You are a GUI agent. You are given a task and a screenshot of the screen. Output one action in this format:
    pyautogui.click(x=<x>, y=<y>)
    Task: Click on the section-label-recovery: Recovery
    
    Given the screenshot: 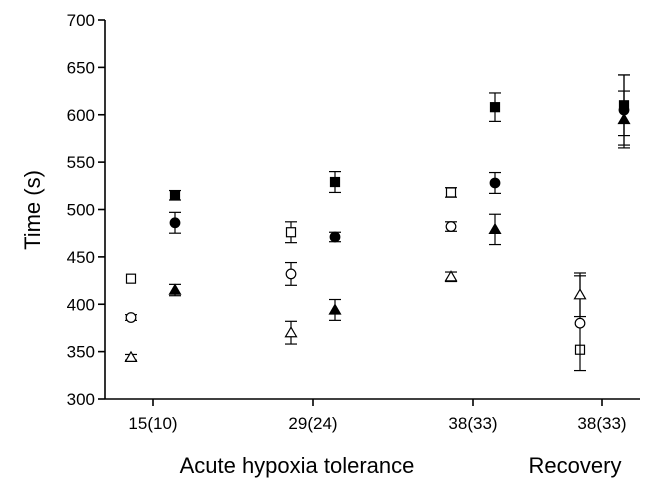 What is the action you would take?
    pyautogui.click(x=575, y=465)
    